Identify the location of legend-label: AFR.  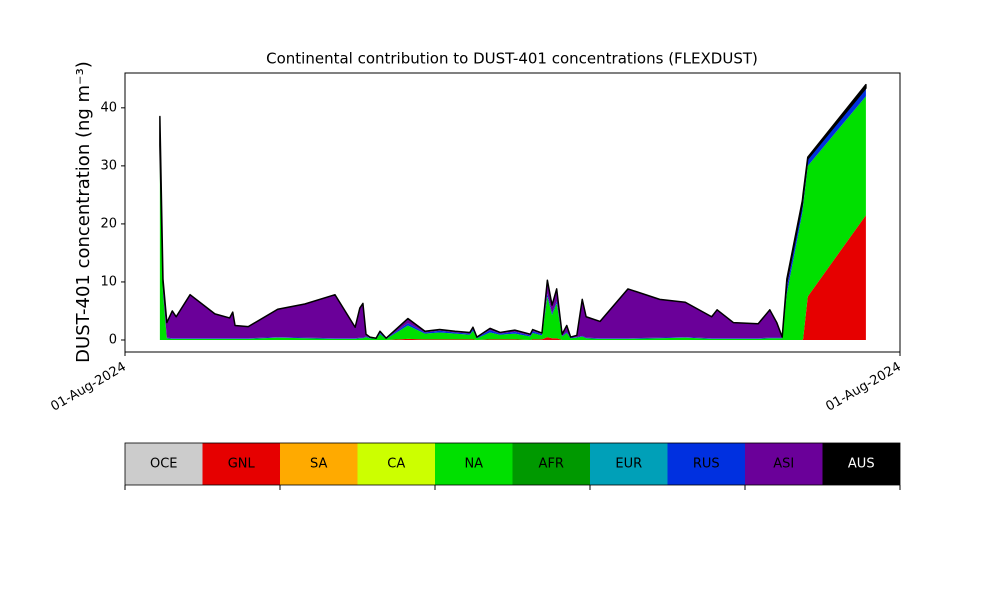
(551, 464).